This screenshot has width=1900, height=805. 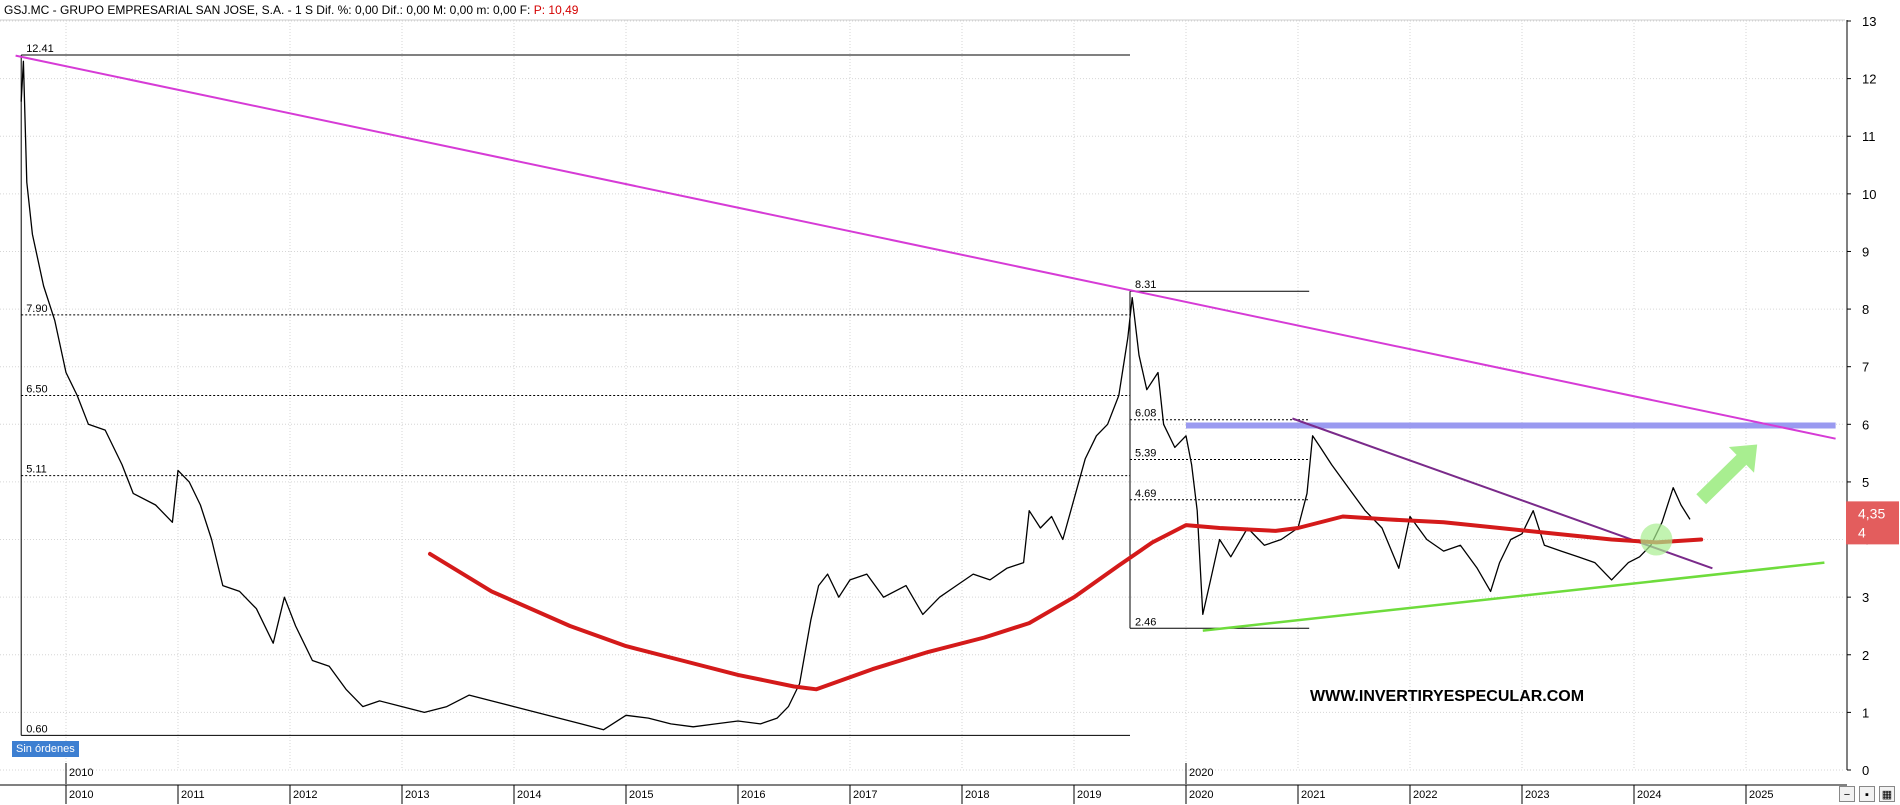 What do you see at coordinates (45, 749) in the screenshot?
I see `order-status-badge: Sin órdenes` at bounding box center [45, 749].